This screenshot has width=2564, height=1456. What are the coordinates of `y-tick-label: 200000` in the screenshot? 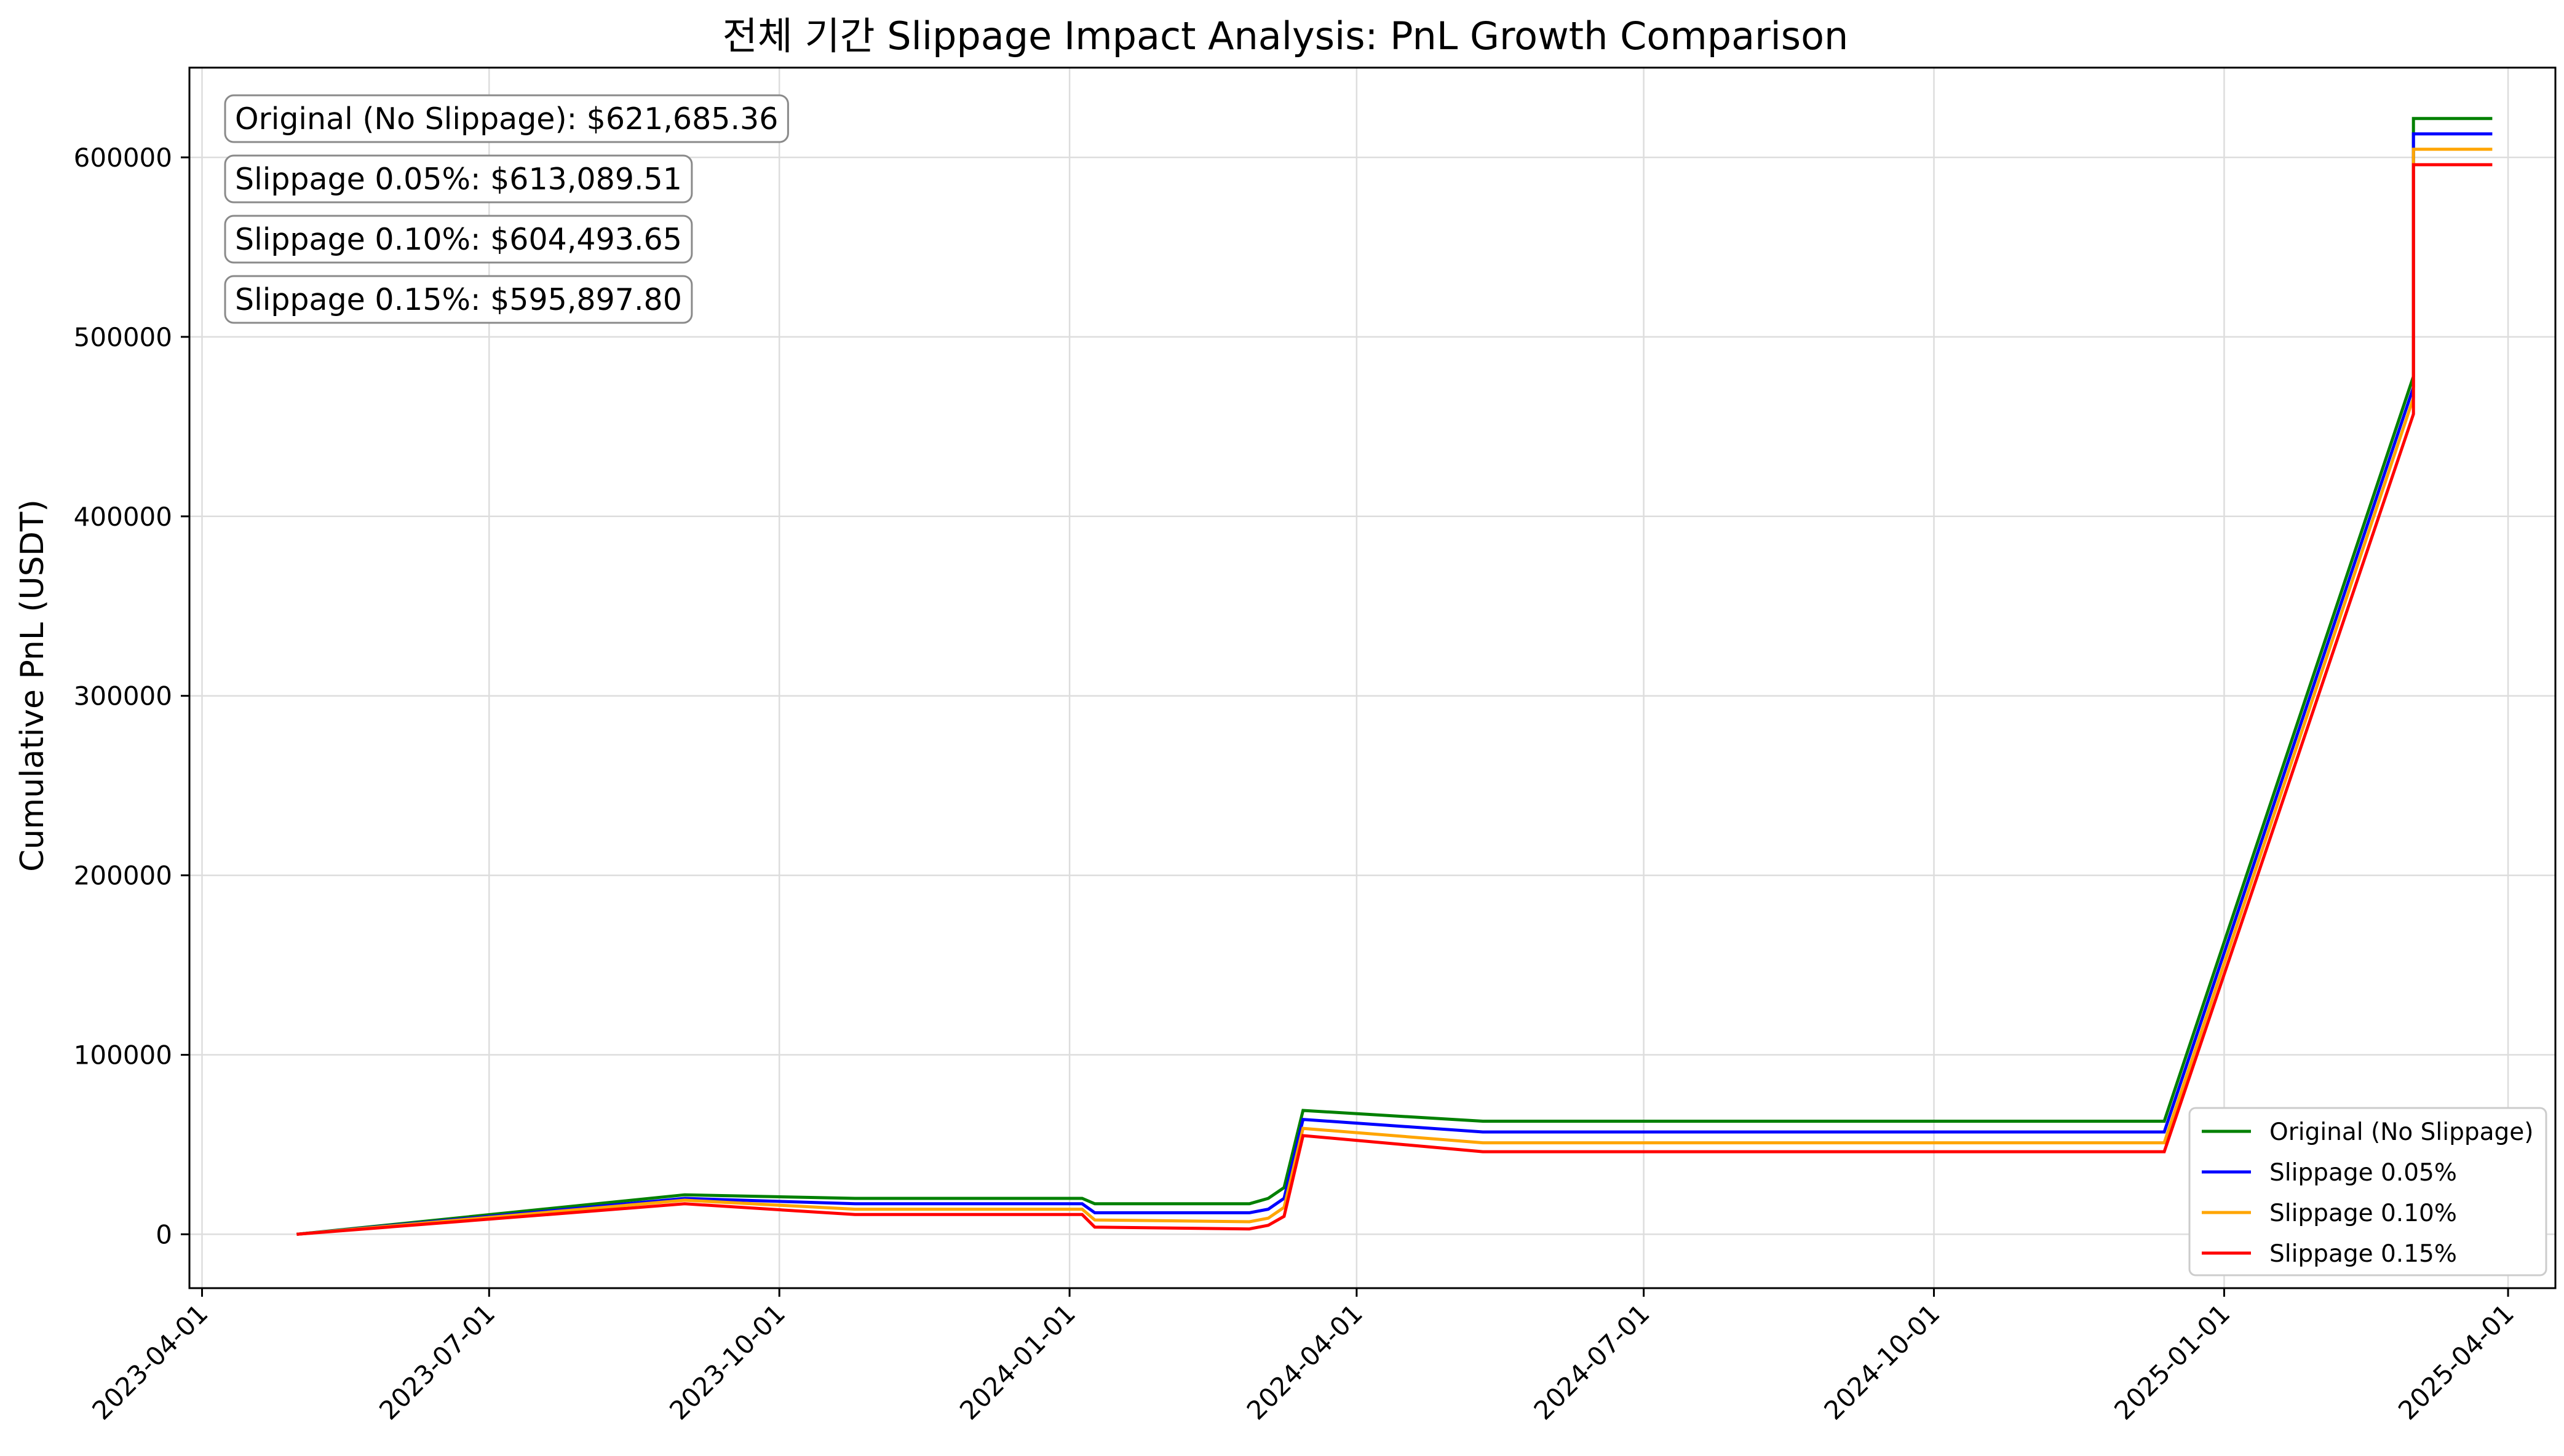 It's located at (123, 876).